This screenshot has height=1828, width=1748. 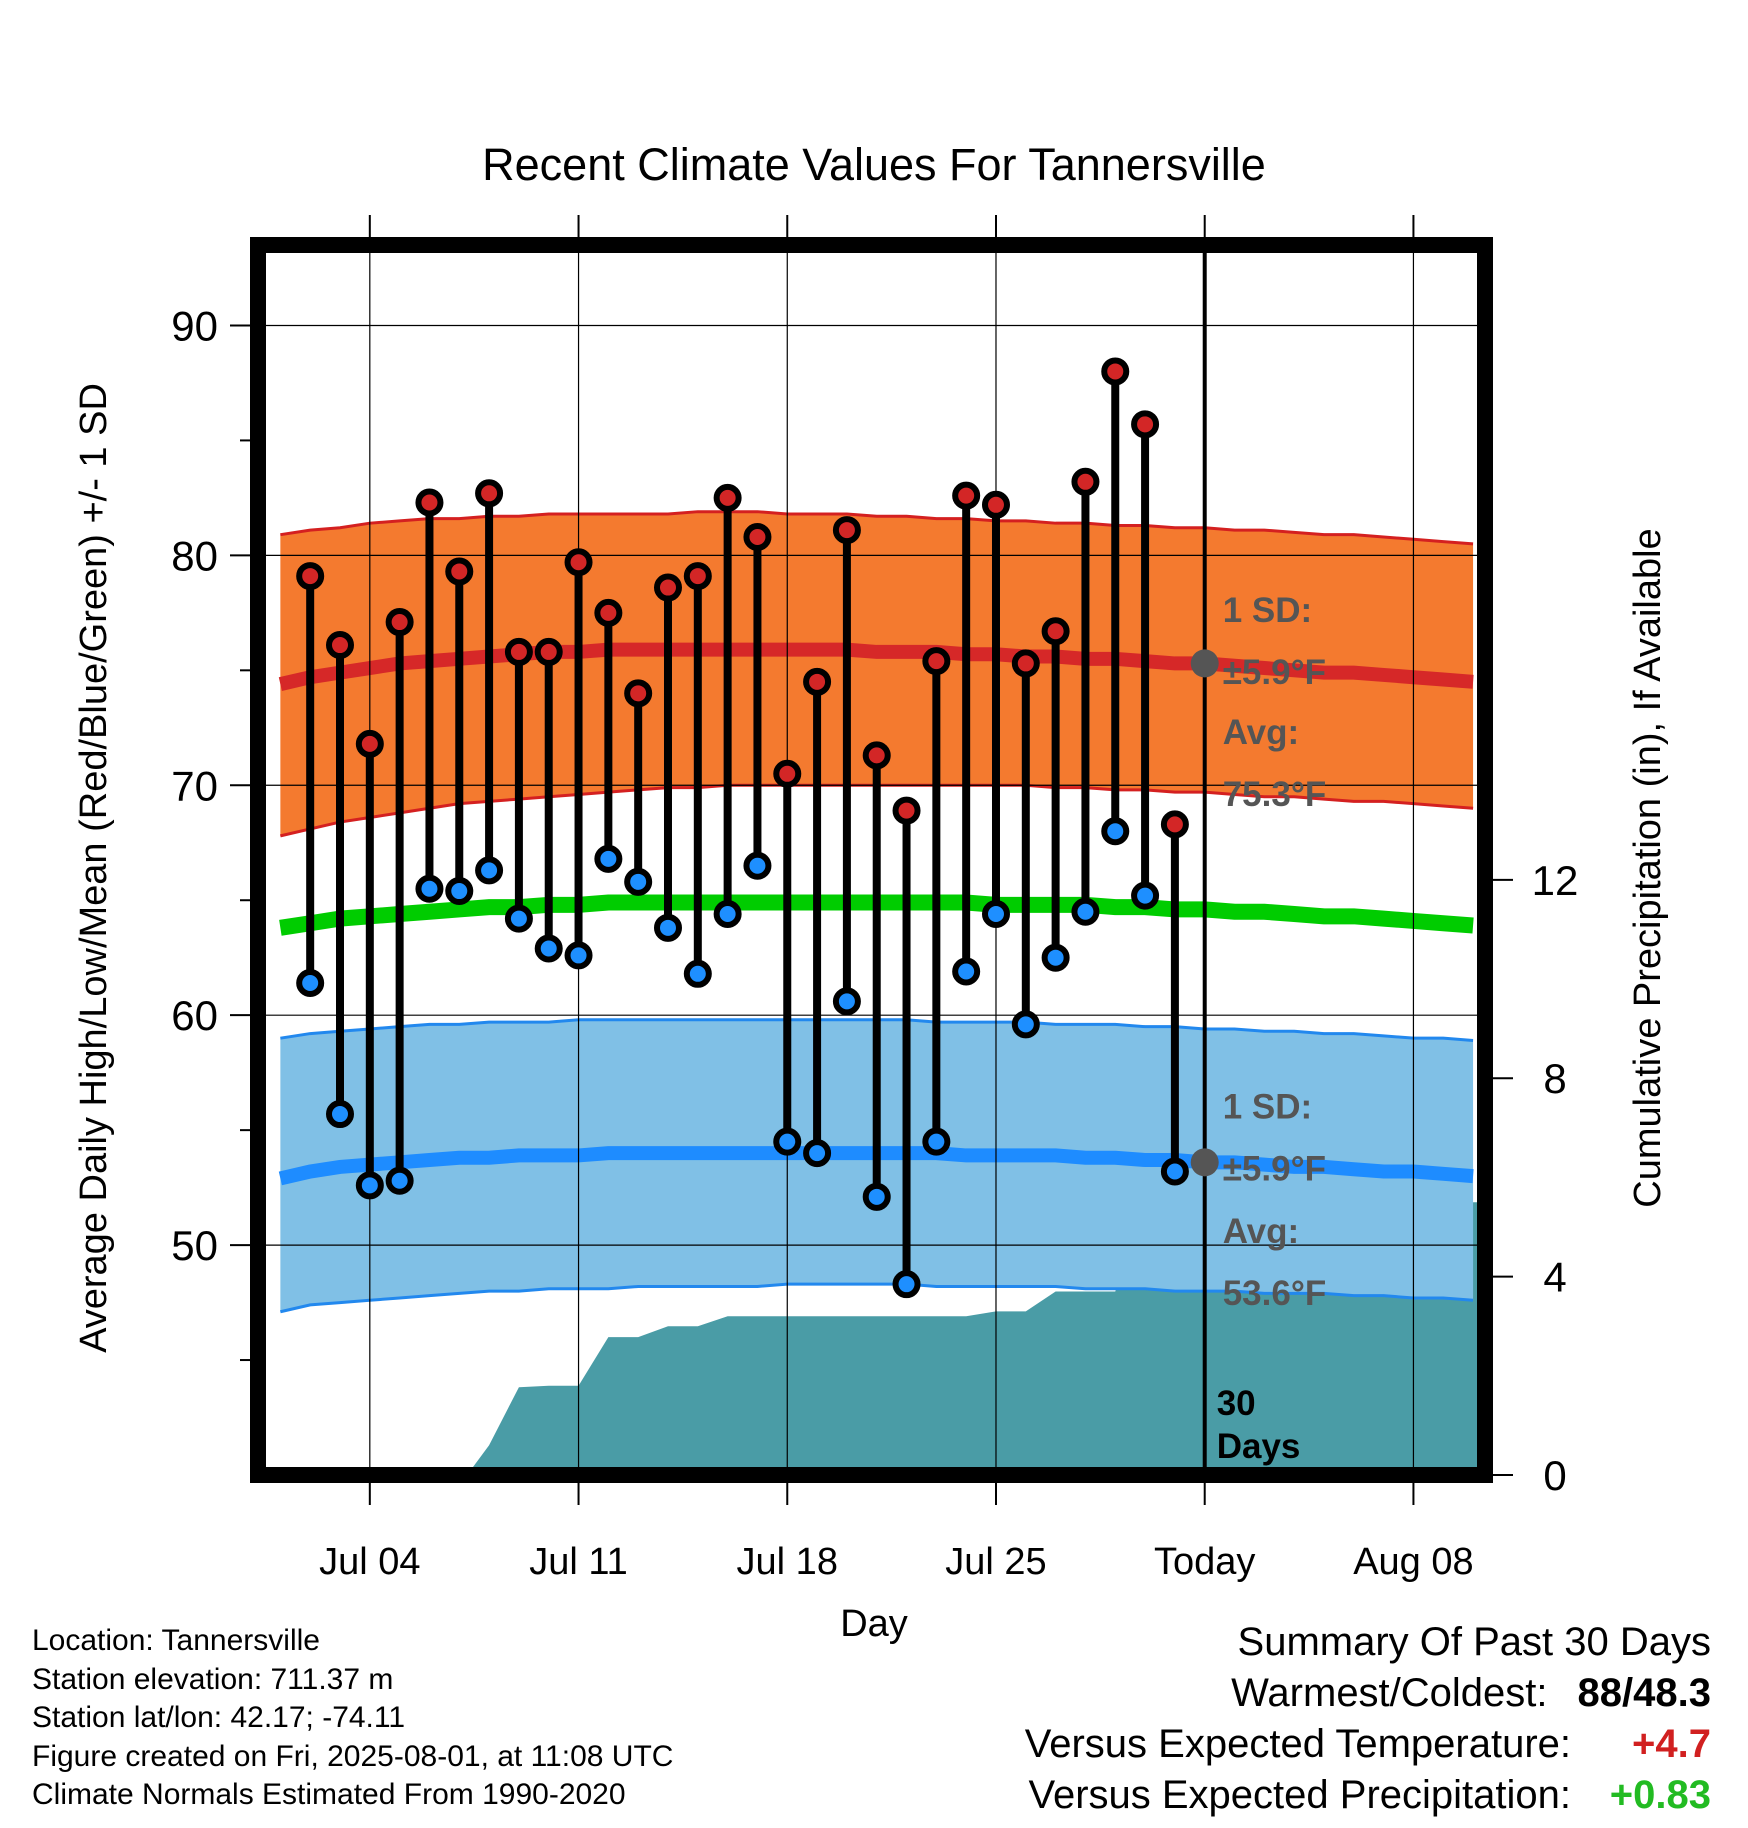 I want to click on y-tick-label: 80, so click(x=194, y=555).